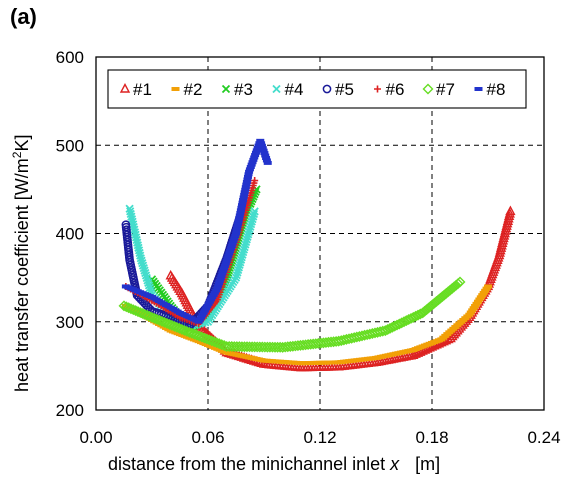 The image size is (564, 478). I want to click on legend-label: #2, so click(193, 89).